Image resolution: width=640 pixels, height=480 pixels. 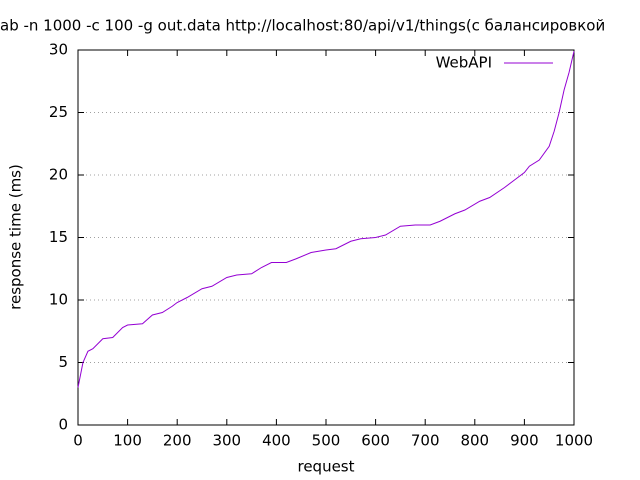 I want to click on y-tick-label: 20, so click(x=58, y=175).